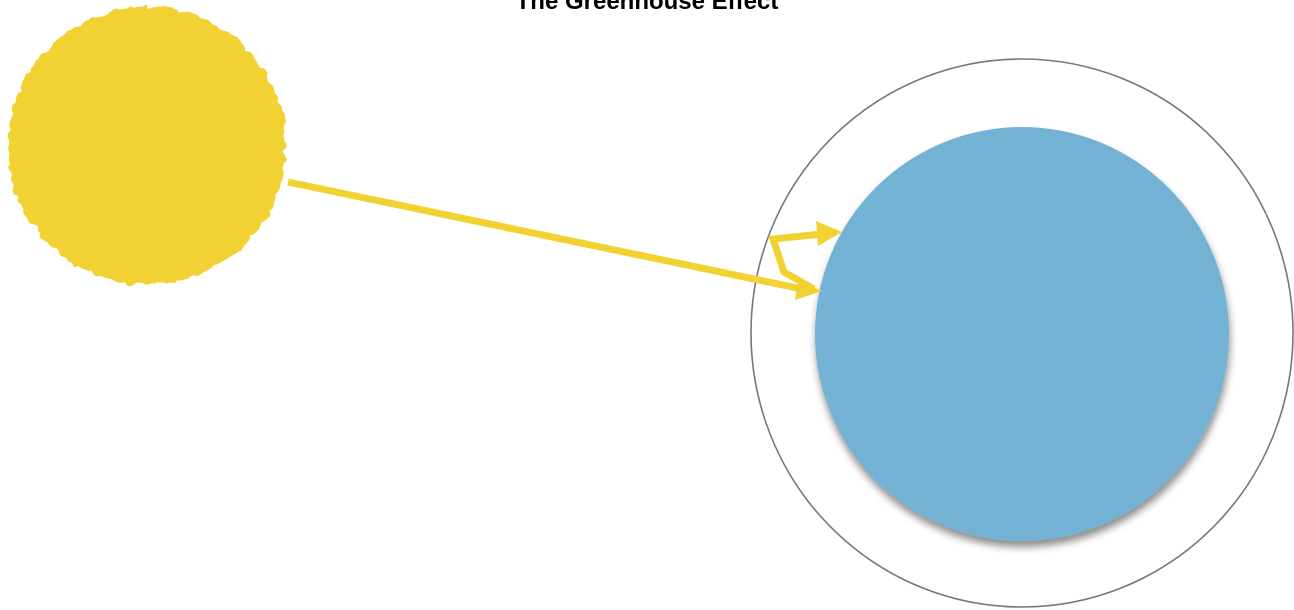  What do you see at coordinates (647, 7) in the screenshot?
I see `diagram-title: The Greenhouse Effect` at bounding box center [647, 7].